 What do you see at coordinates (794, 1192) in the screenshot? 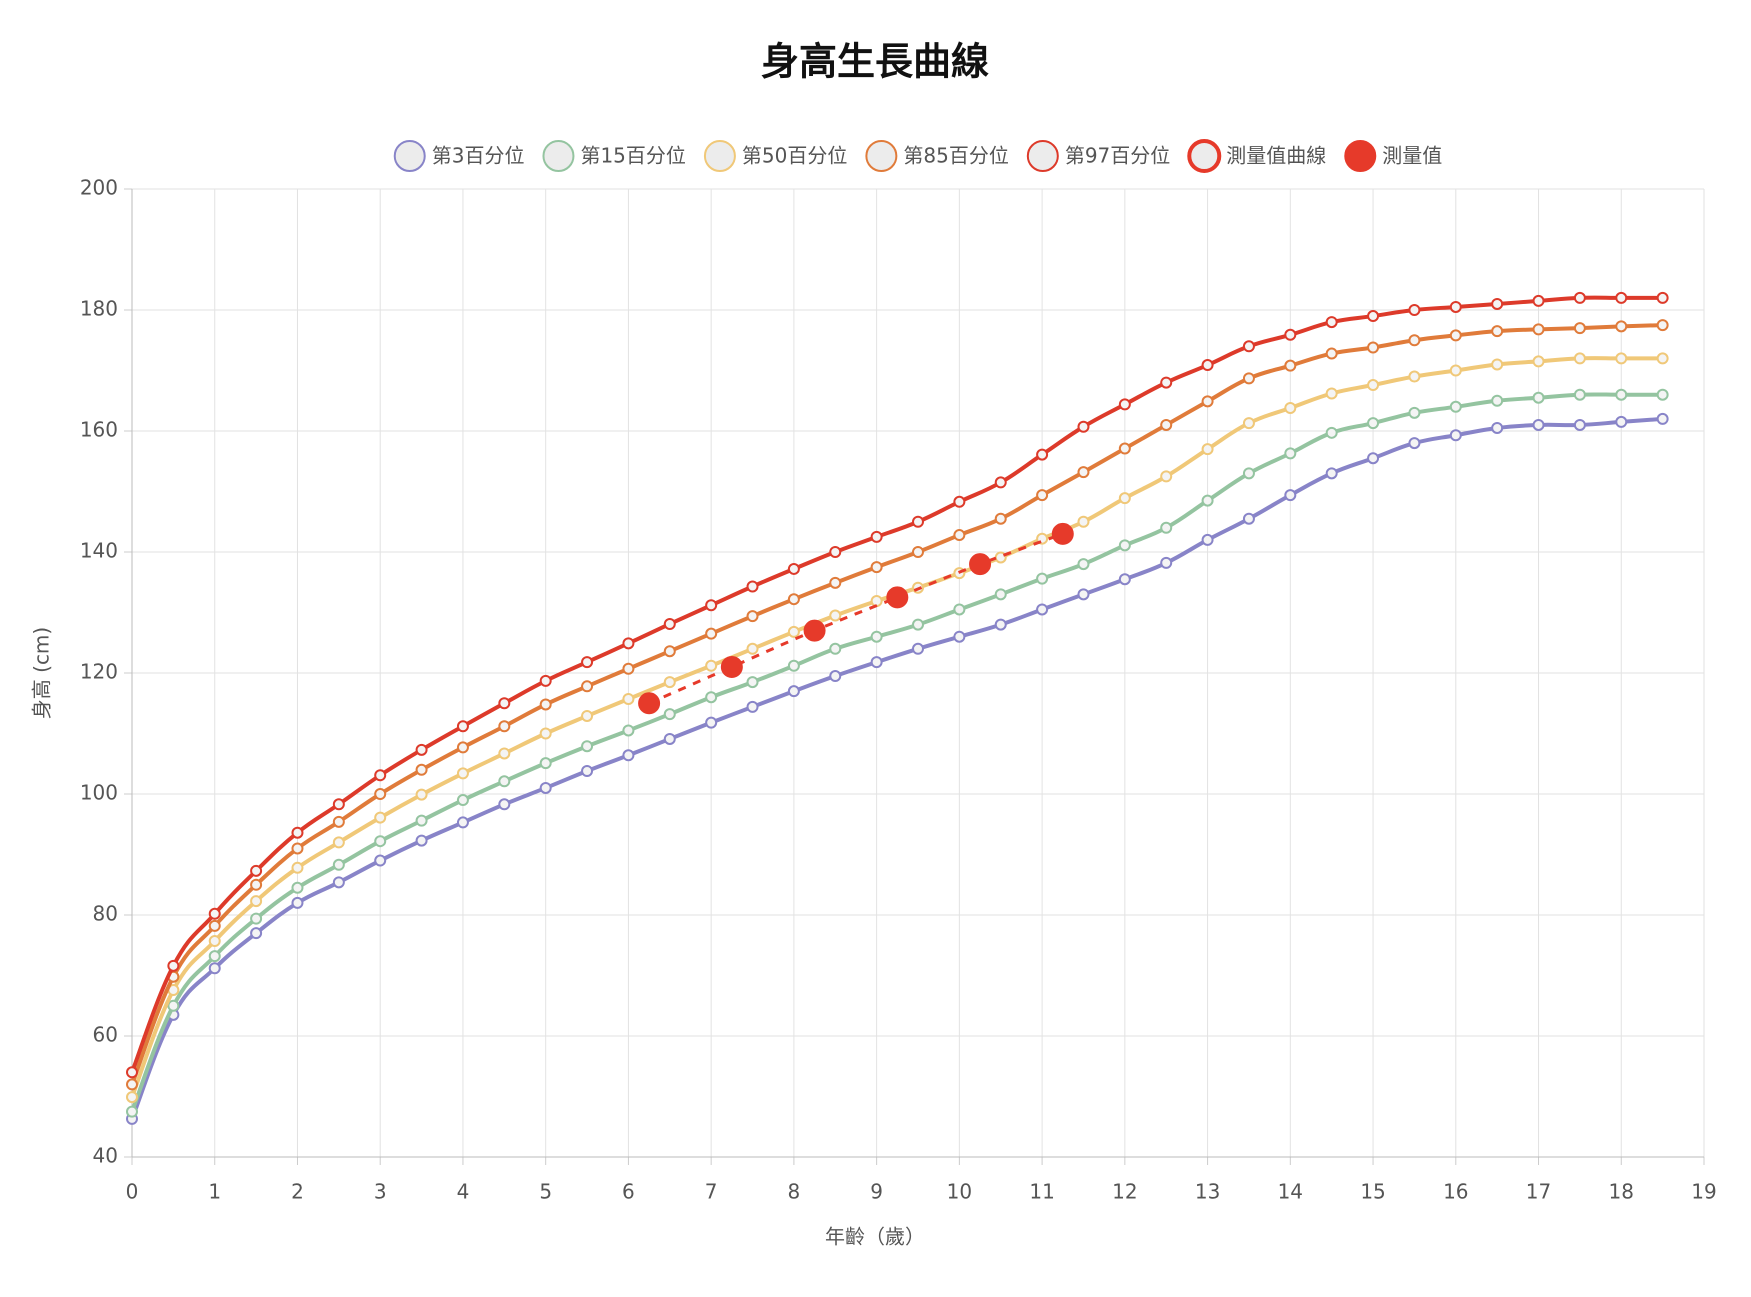
I see `x-tick-label: 8` at bounding box center [794, 1192].